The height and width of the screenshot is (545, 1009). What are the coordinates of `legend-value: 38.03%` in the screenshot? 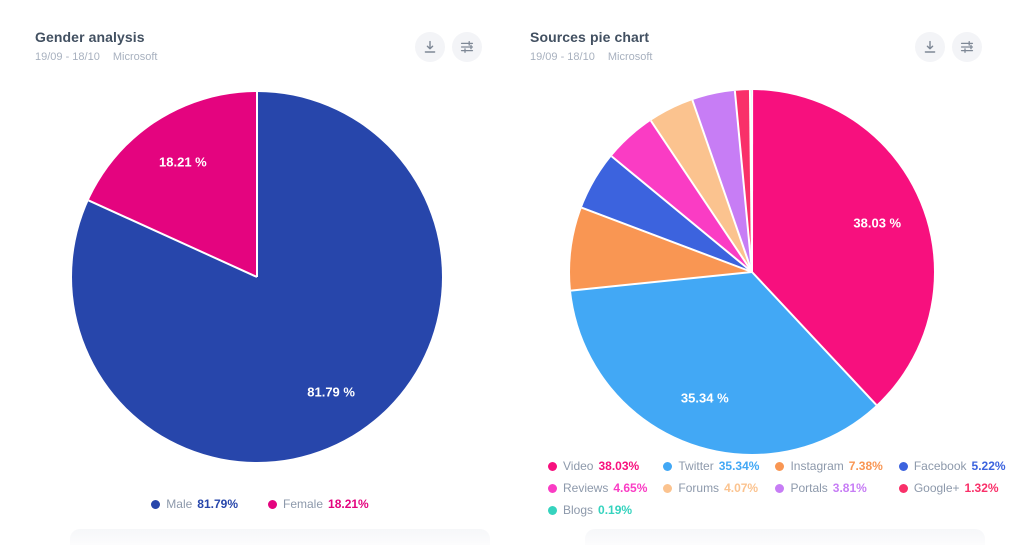 It's located at (619, 466).